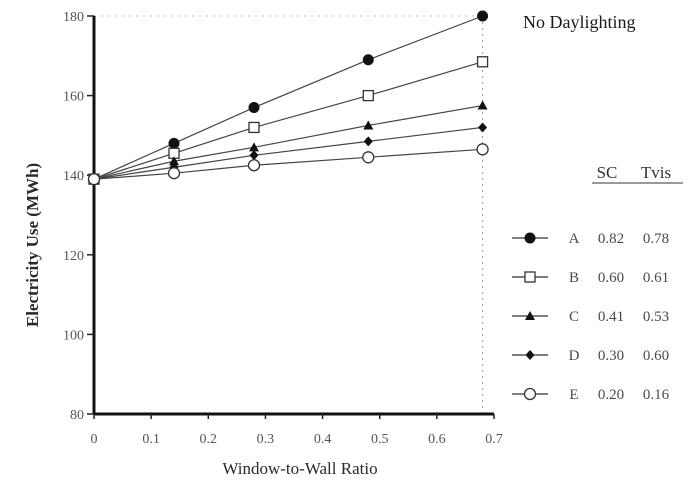  What do you see at coordinates (530, 238) in the screenshot?
I see `legend-marker-a` at bounding box center [530, 238].